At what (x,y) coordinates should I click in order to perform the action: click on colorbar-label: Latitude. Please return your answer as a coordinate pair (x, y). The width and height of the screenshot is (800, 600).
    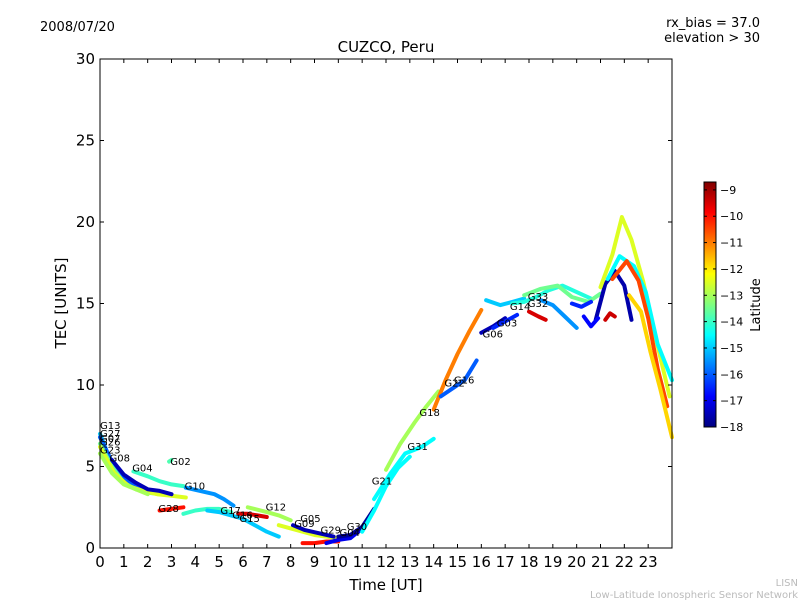
    Looking at the image, I should click on (756, 305).